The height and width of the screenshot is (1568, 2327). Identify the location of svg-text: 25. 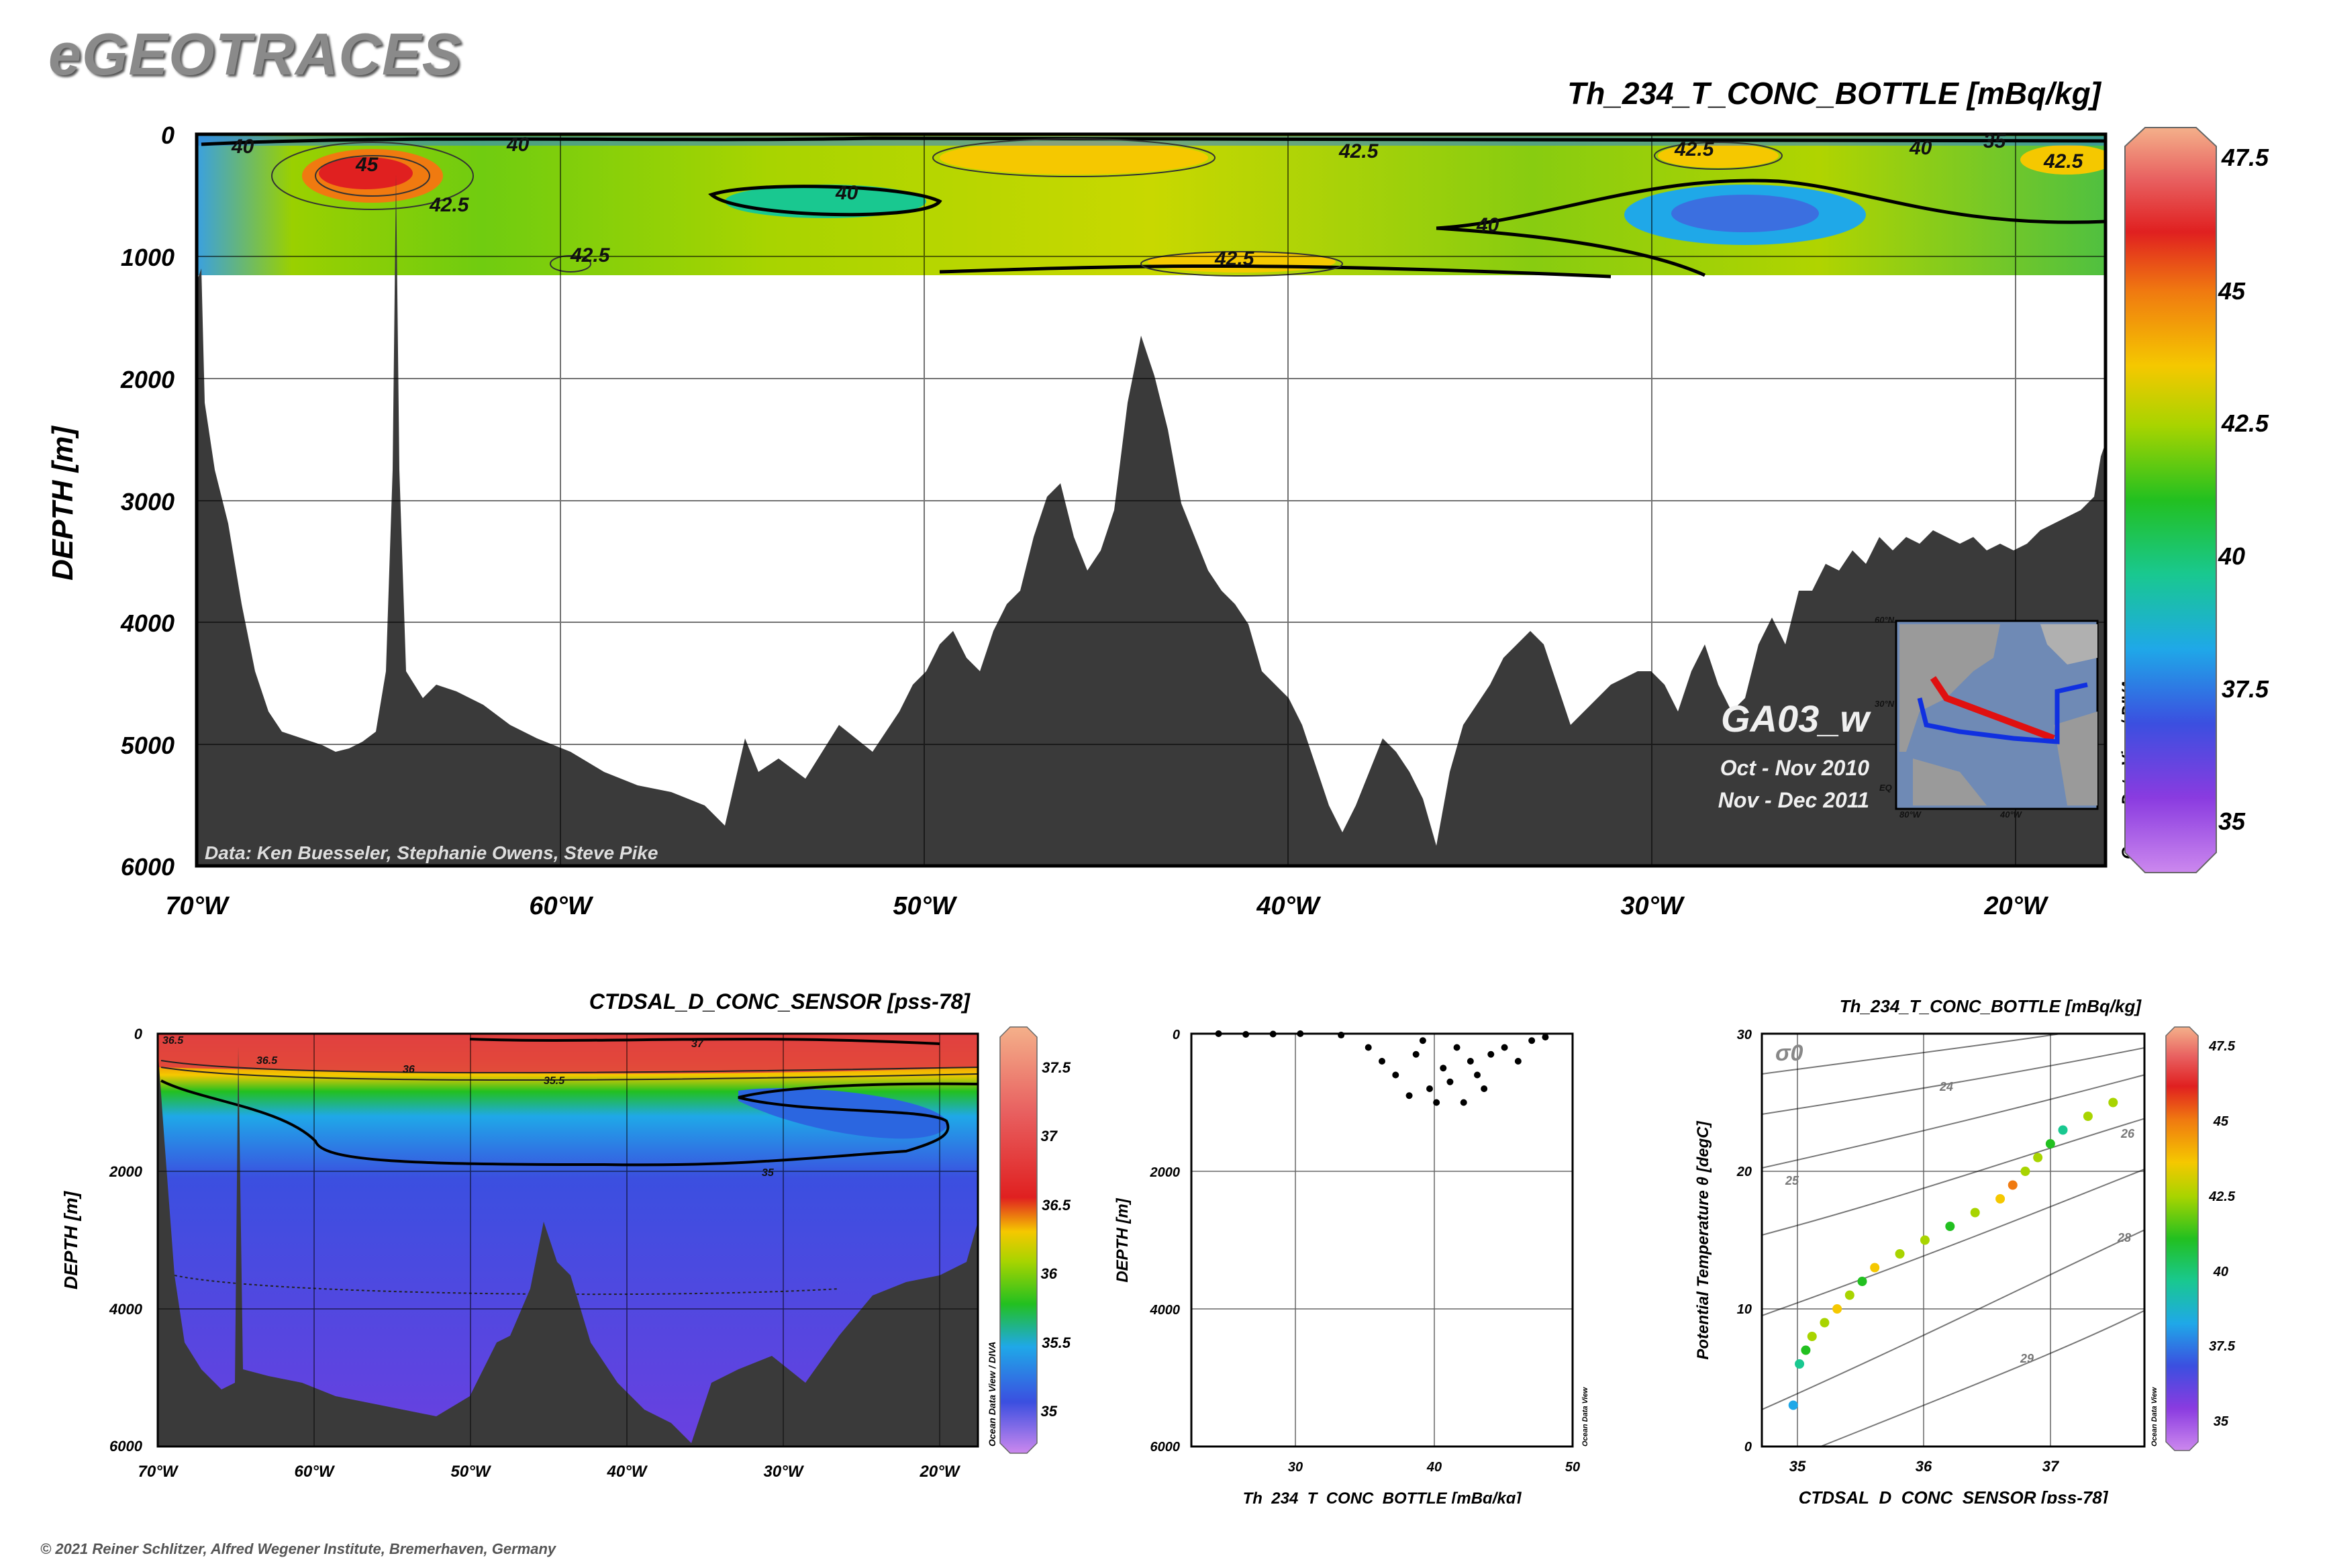
(1792, 1181).